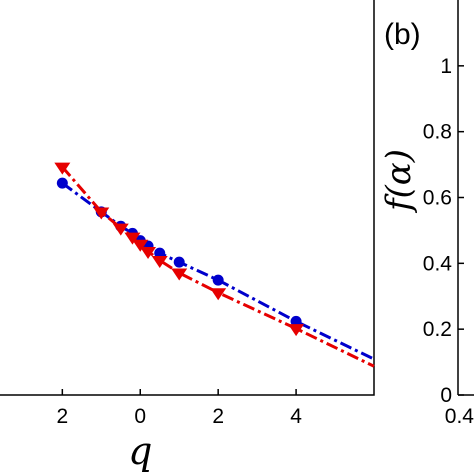 The height and width of the screenshot is (474, 474). Describe the element at coordinates (437, 198) in the screenshot. I see `panel-b-y-tick-label: 0.6` at that location.